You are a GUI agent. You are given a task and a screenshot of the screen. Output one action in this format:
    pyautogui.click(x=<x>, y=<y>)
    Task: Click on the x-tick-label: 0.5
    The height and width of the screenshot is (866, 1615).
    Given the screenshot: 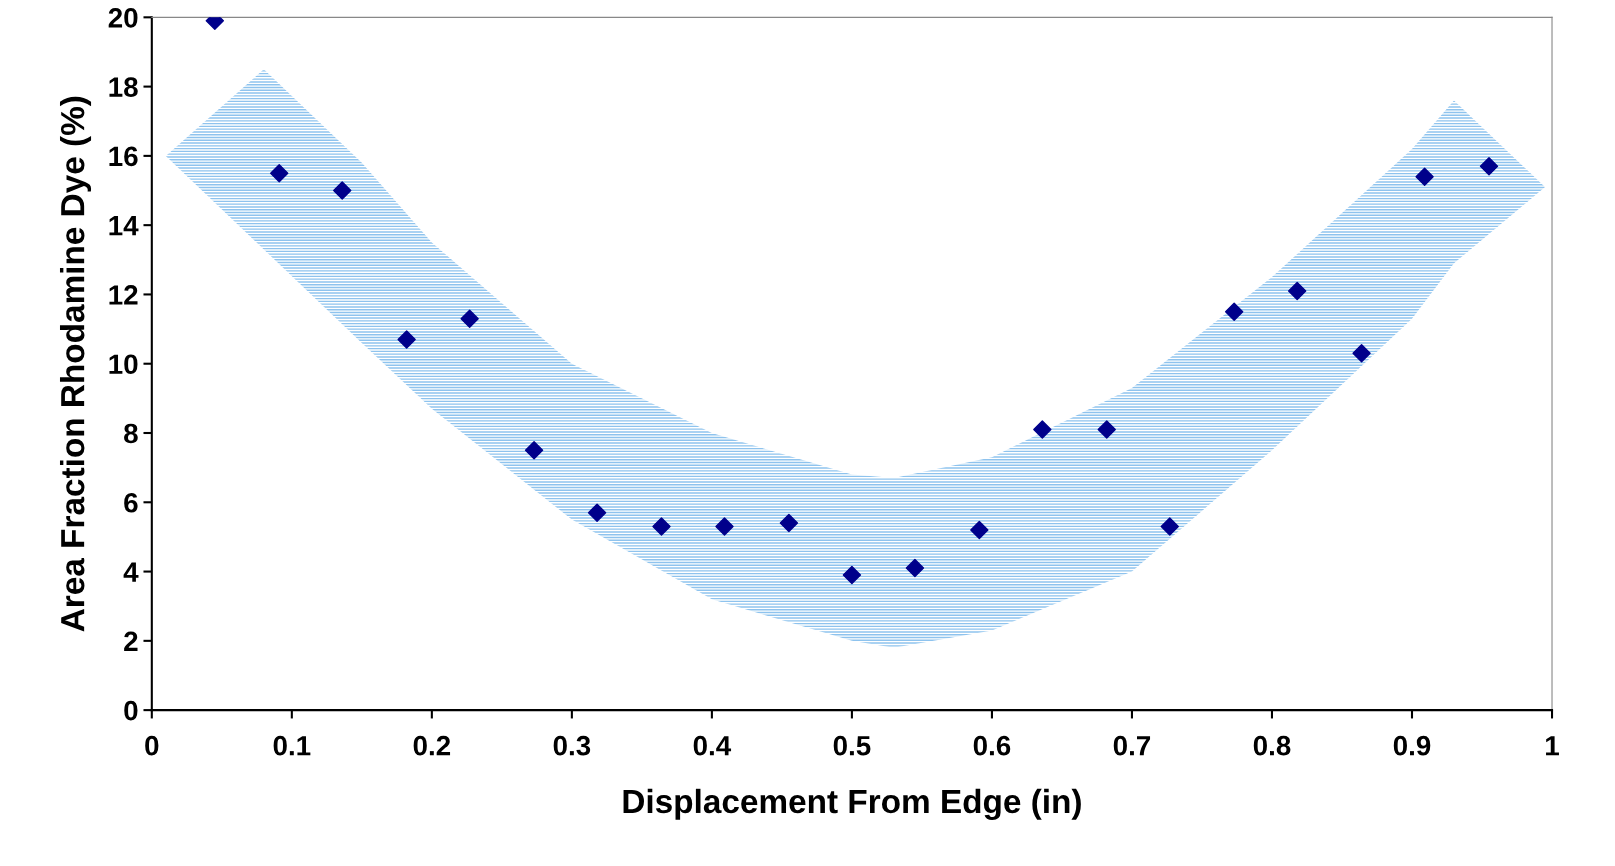 What is the action you would take?
    pyautogui.click(x=852, y=745)
    